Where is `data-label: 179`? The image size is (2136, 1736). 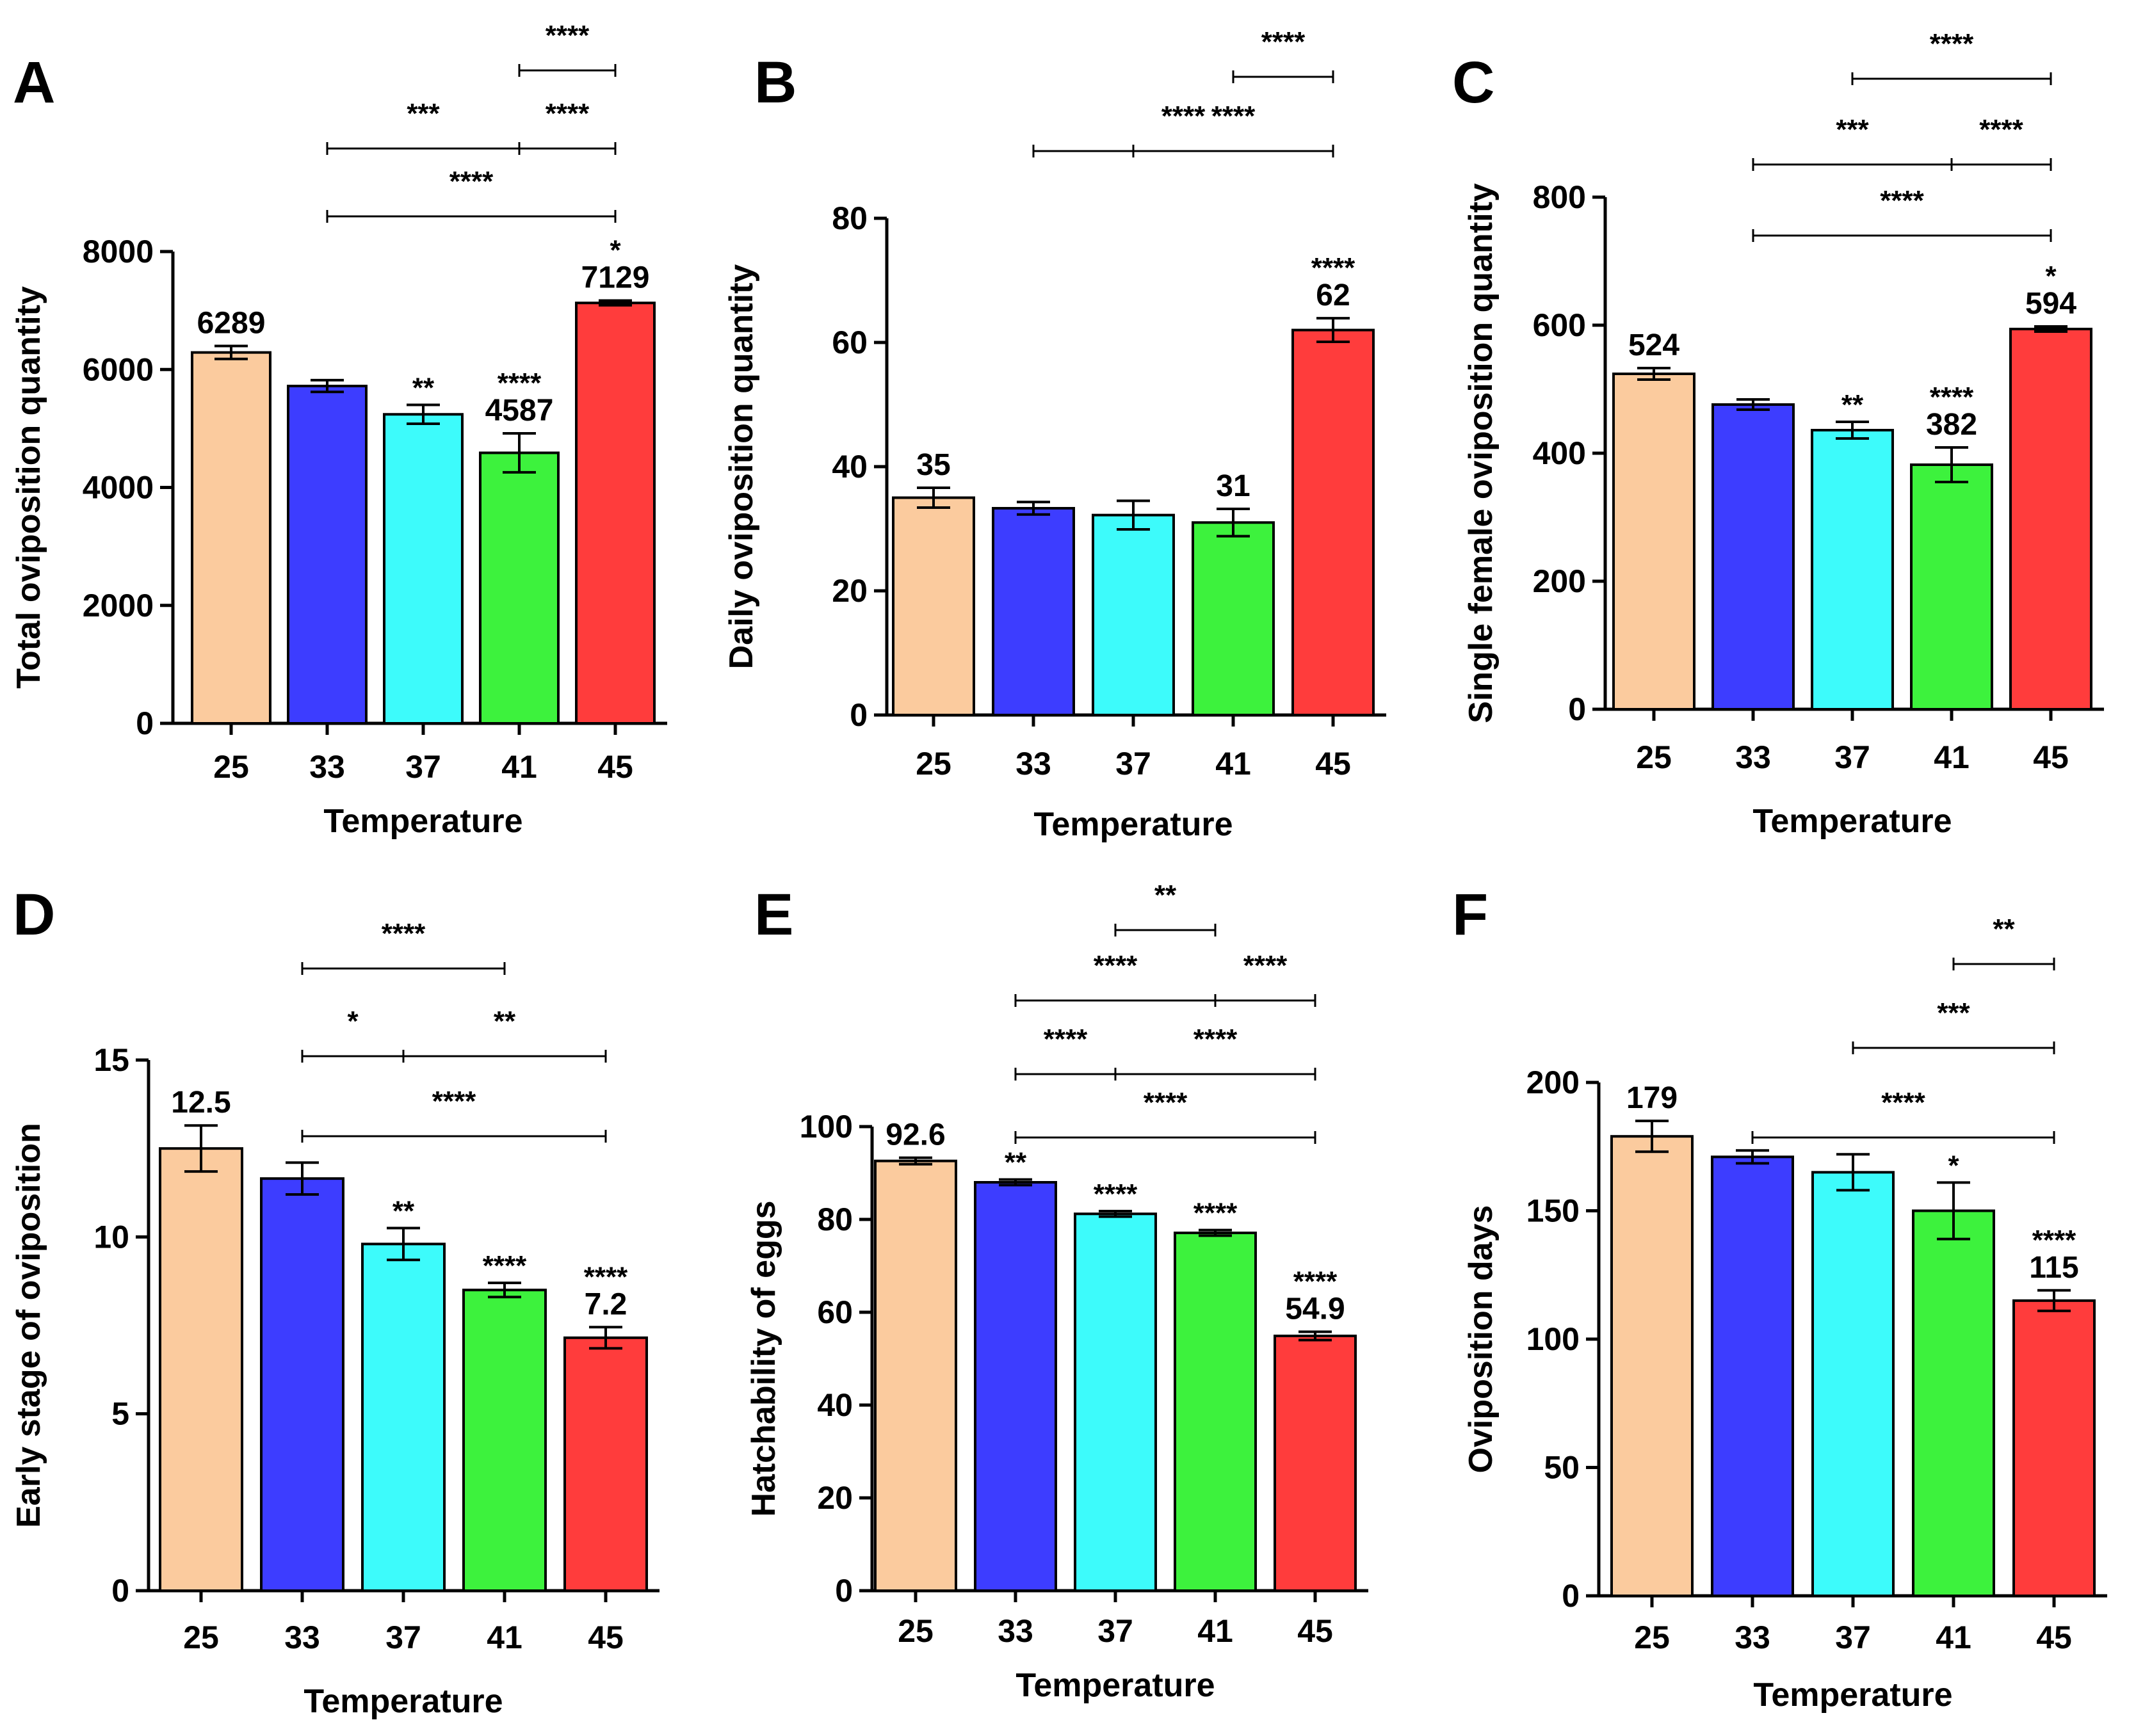 data-label: 179 is located at coordinates (1652, 1098).